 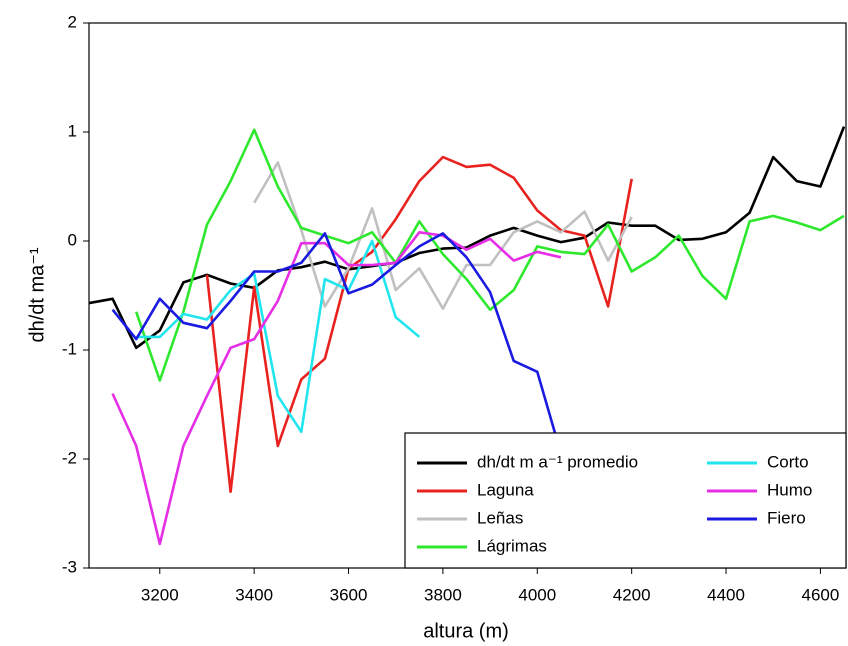 I want to click on legend-label: Lágrimas, so click(x=512, y=545).